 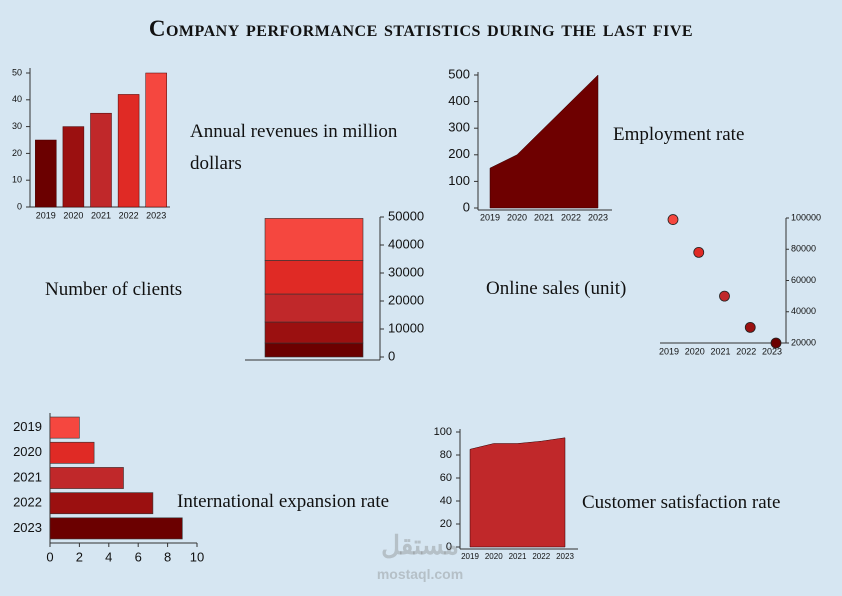 What do you see at coordinates (108, 556) in the screenshot?
I see `x-tick-label: 4` at bounding box center [108, 556].